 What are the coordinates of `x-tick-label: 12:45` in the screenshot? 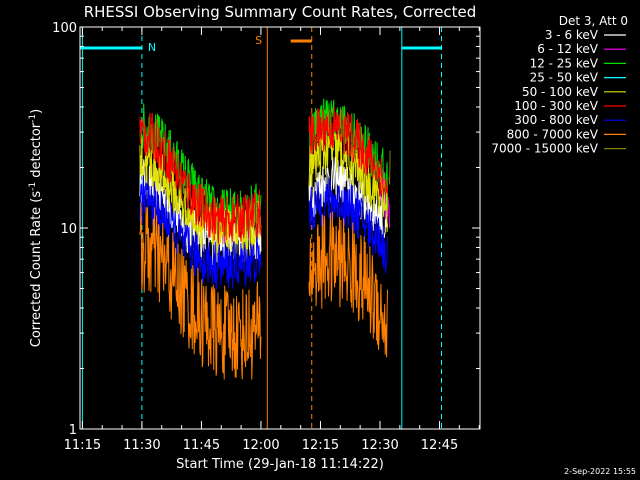 It's located at (439, 445).